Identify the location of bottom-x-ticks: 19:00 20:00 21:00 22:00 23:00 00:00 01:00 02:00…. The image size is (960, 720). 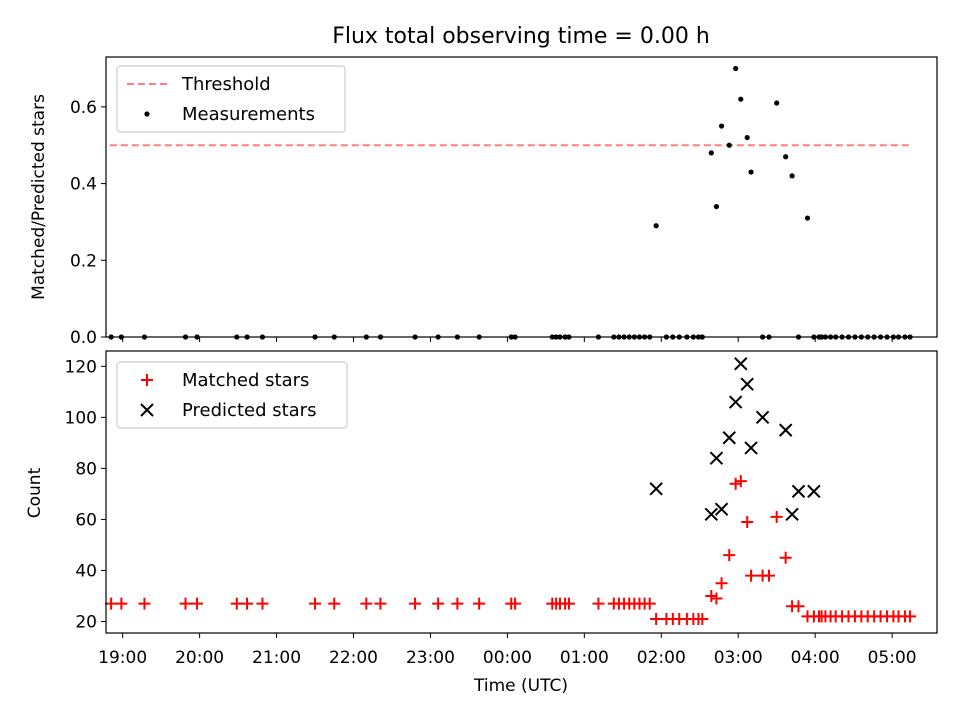
(507, 650).